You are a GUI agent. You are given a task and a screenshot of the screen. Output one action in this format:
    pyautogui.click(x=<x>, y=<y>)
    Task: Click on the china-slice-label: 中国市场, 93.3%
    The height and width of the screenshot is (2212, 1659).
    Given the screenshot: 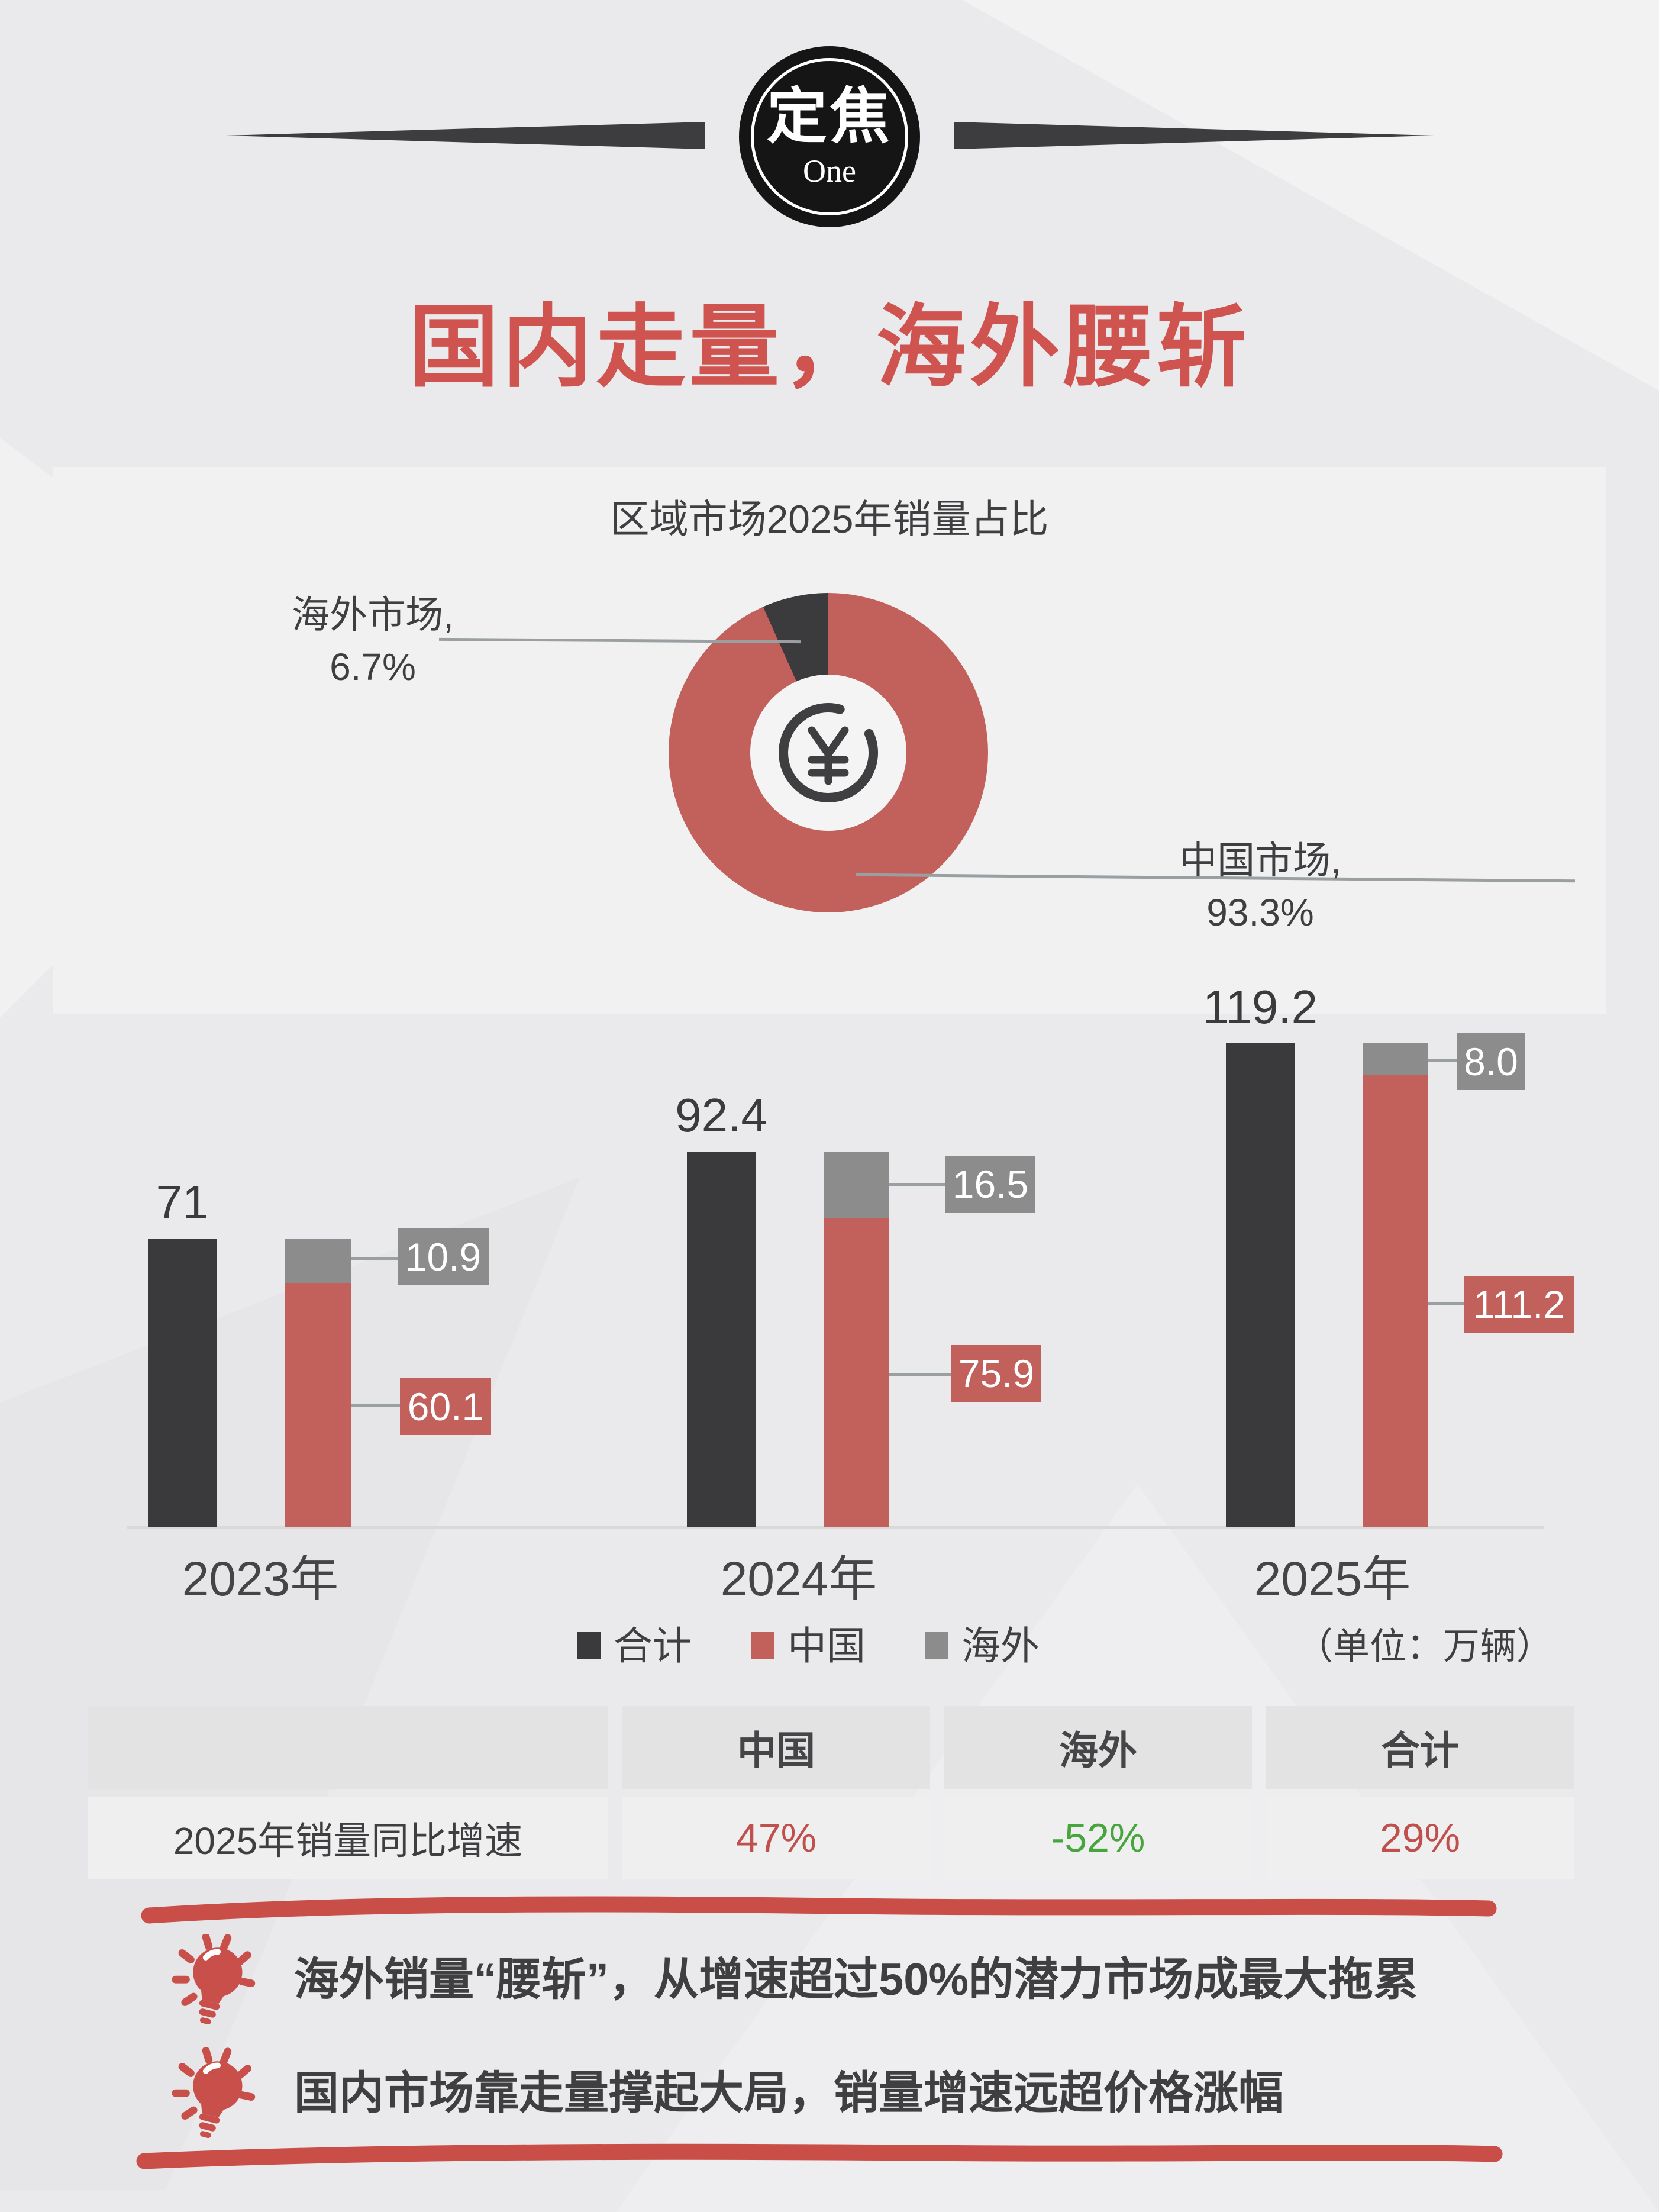 What is the action you would take?
    pyautogui.click(x=1260, y=886)
    